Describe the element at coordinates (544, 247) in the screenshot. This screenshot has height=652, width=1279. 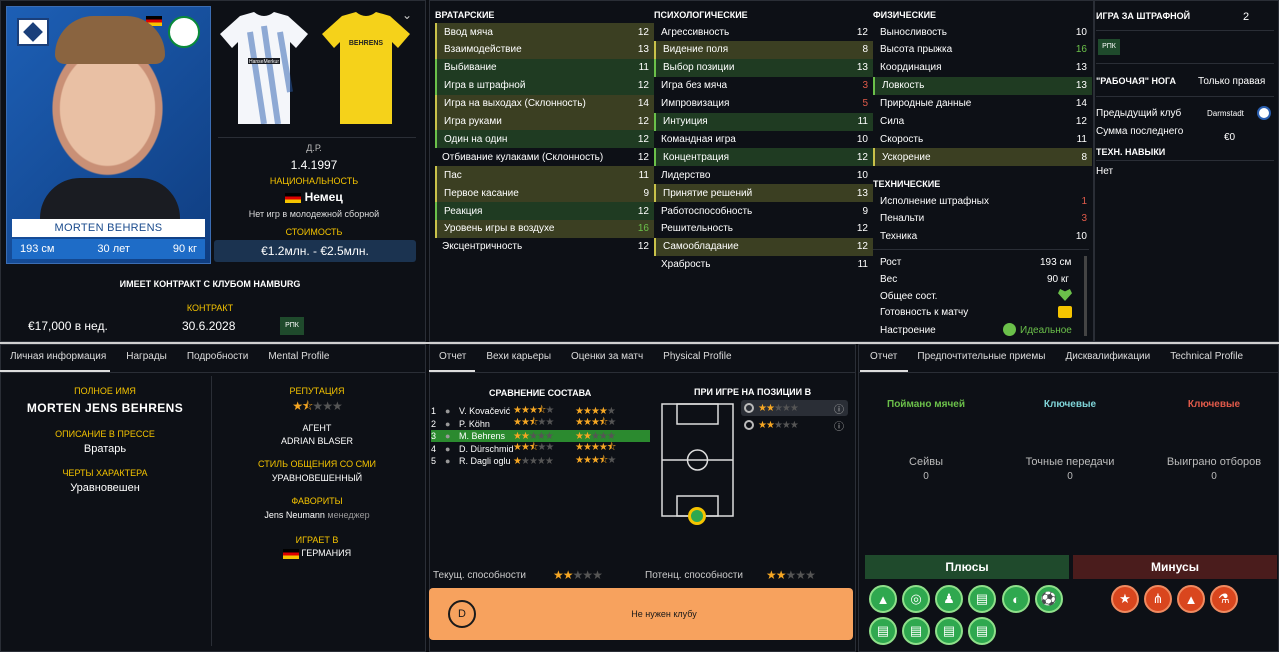
I see `attribute-row: Эксцентричность 12` at that location.